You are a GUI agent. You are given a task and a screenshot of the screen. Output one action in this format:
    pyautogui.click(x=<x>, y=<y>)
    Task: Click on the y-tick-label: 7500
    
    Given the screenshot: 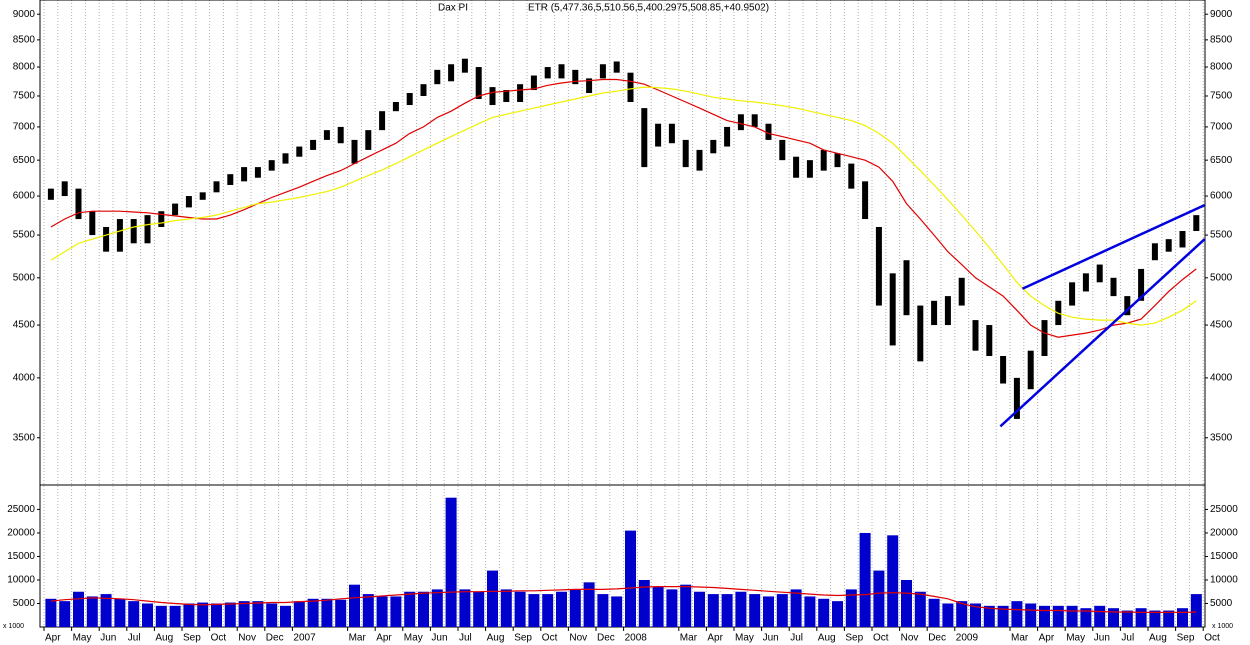 What is the action you would take?
    pyautogui.click(x=1221, y=96)
    